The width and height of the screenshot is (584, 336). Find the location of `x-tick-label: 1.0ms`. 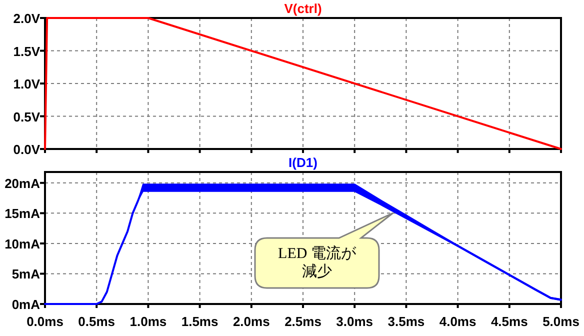

x-tick-label: 1.0ms is located at coordinates (148, 321).